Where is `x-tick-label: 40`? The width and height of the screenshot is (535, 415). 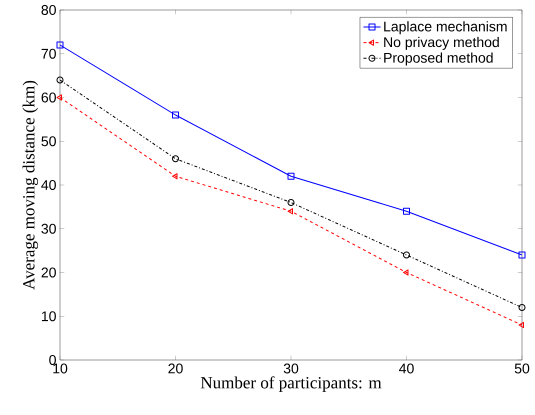 x-tick-label: 40 is located at coordinates (406, 369).